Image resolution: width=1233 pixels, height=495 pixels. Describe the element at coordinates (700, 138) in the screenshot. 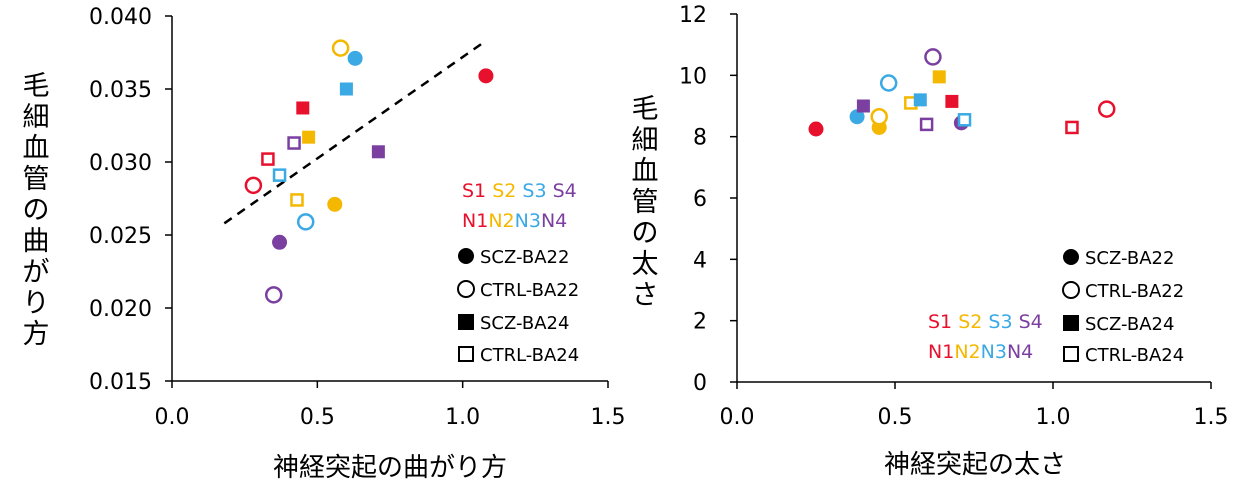

I see `y-tick-label: 8` at that location.